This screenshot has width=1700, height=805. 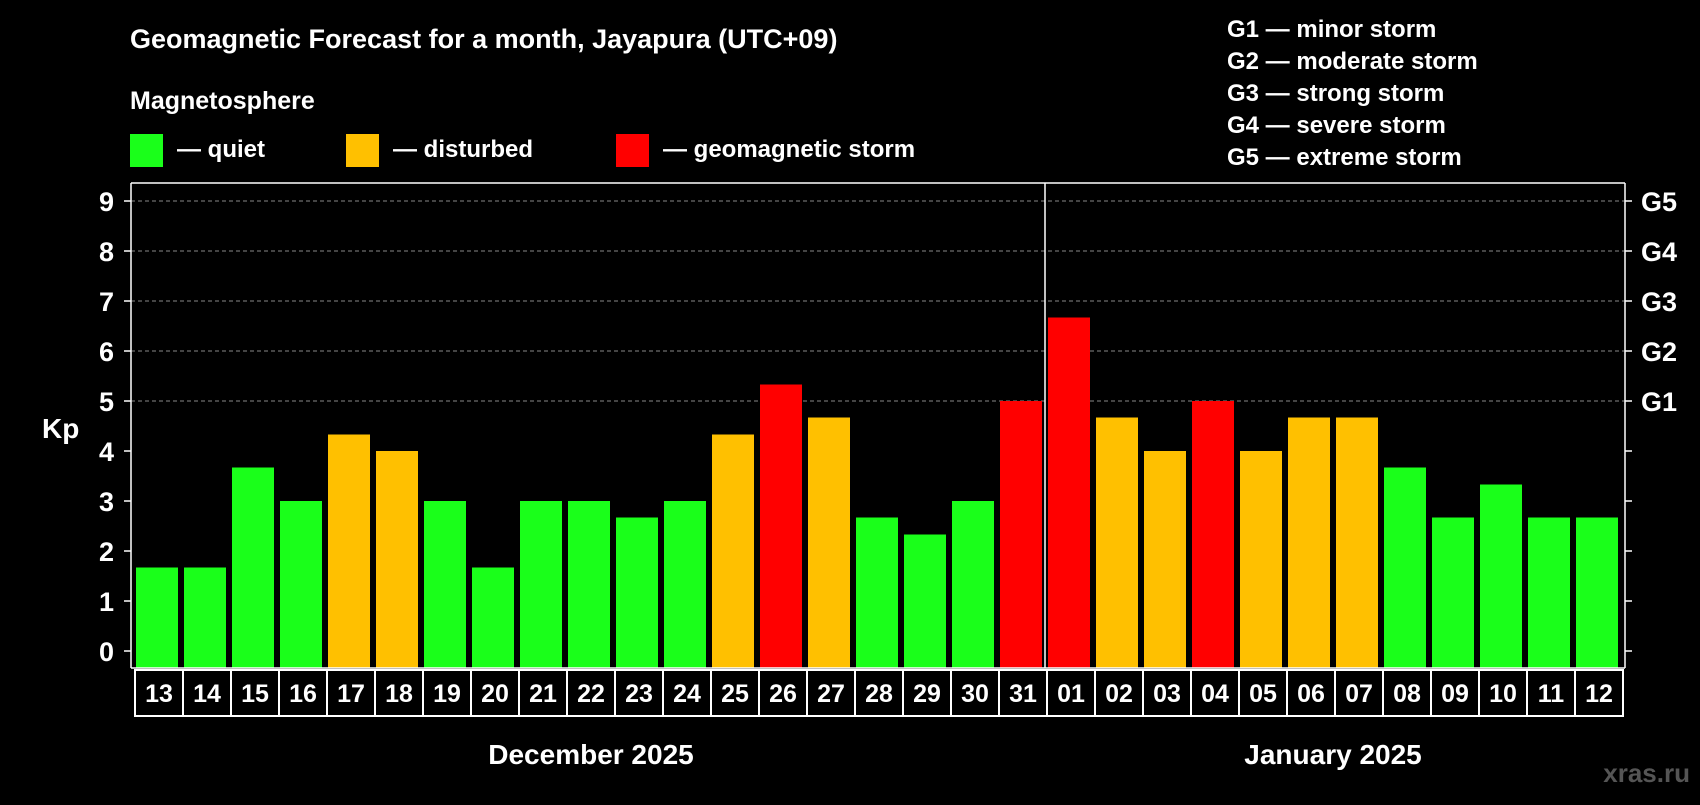 What do you see at coordinates (1167, 694) in the screenshot?
I see `date-label-03: 03` at bounding box center [1167, 694].